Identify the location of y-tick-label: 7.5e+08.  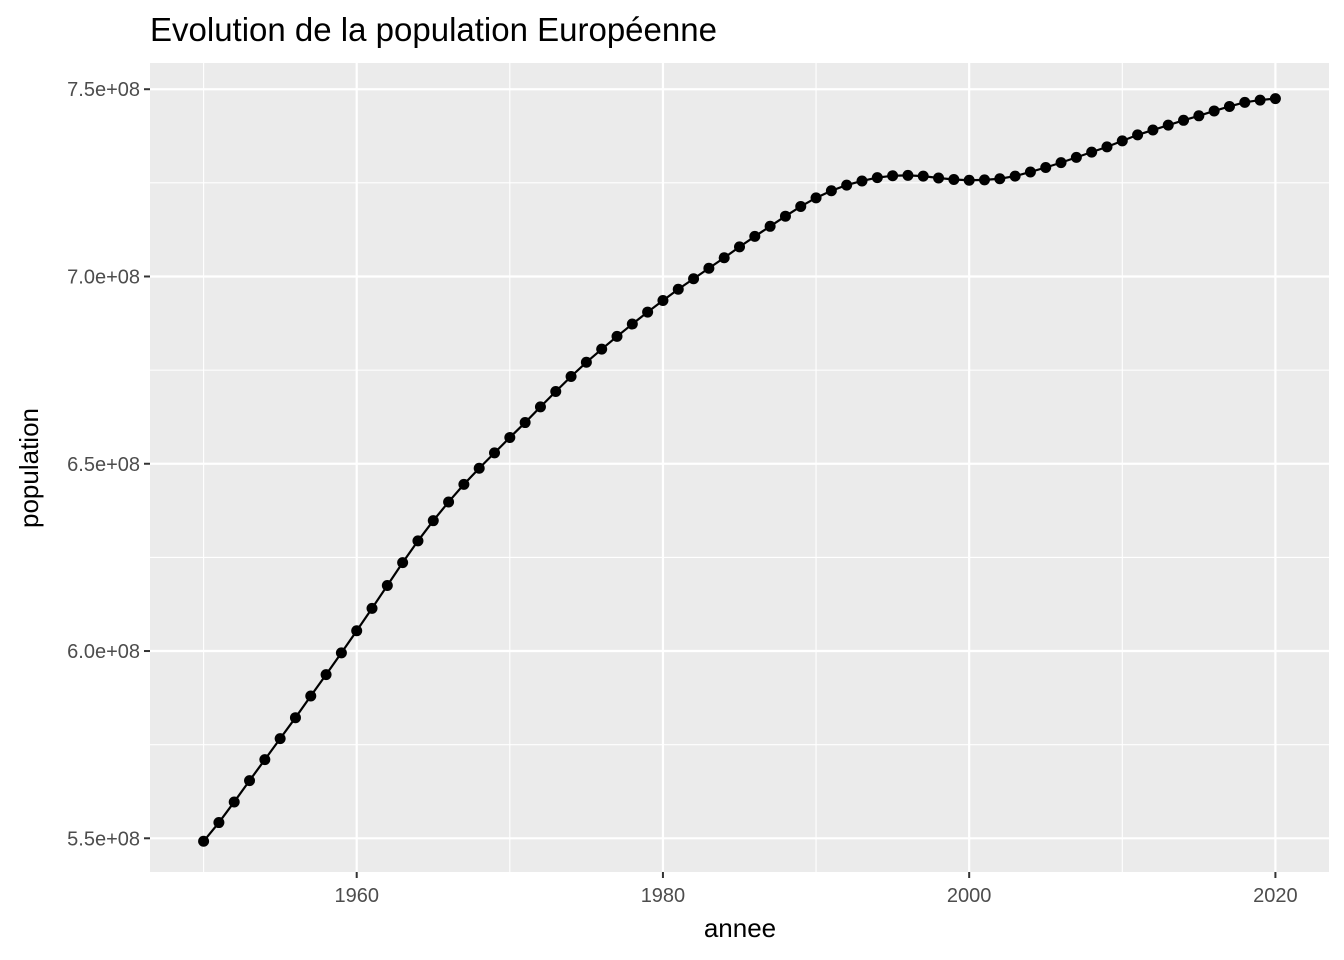
(103, 90).